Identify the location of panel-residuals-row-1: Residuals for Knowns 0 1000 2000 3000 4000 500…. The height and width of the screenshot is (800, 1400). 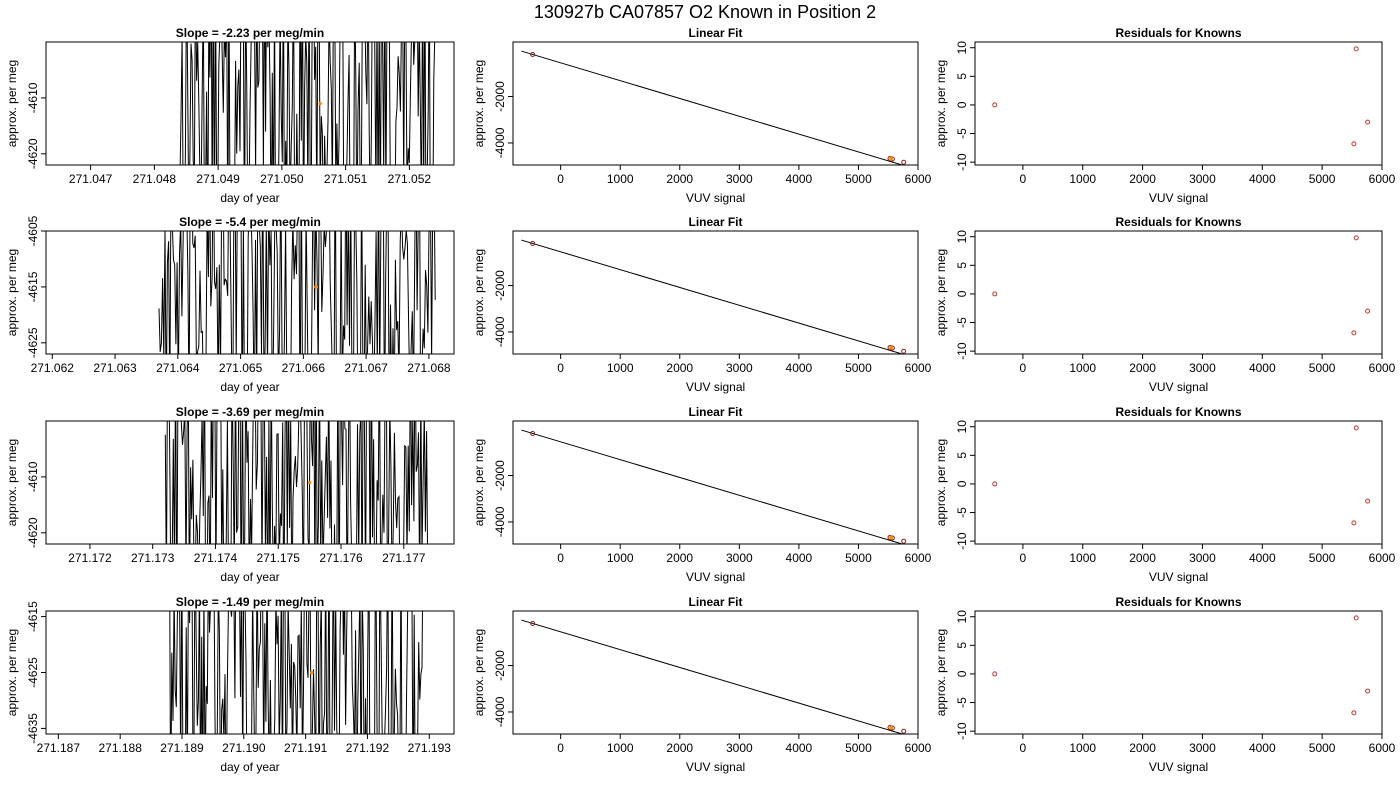
(1165, 115).